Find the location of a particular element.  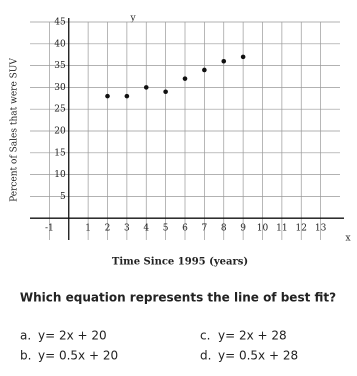

x-axis-label: Time Since 1995 (years) is located at coordinates (180, 262).